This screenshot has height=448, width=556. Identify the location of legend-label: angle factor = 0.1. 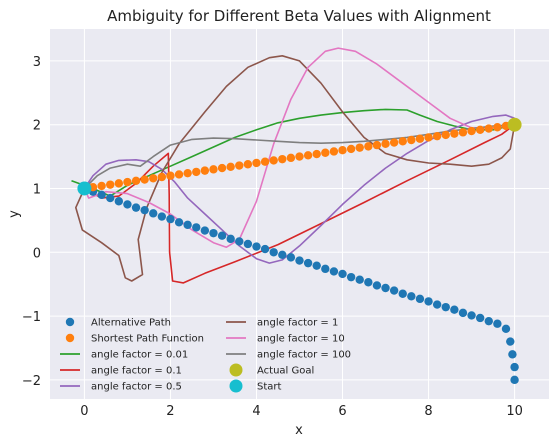
(136, 371).